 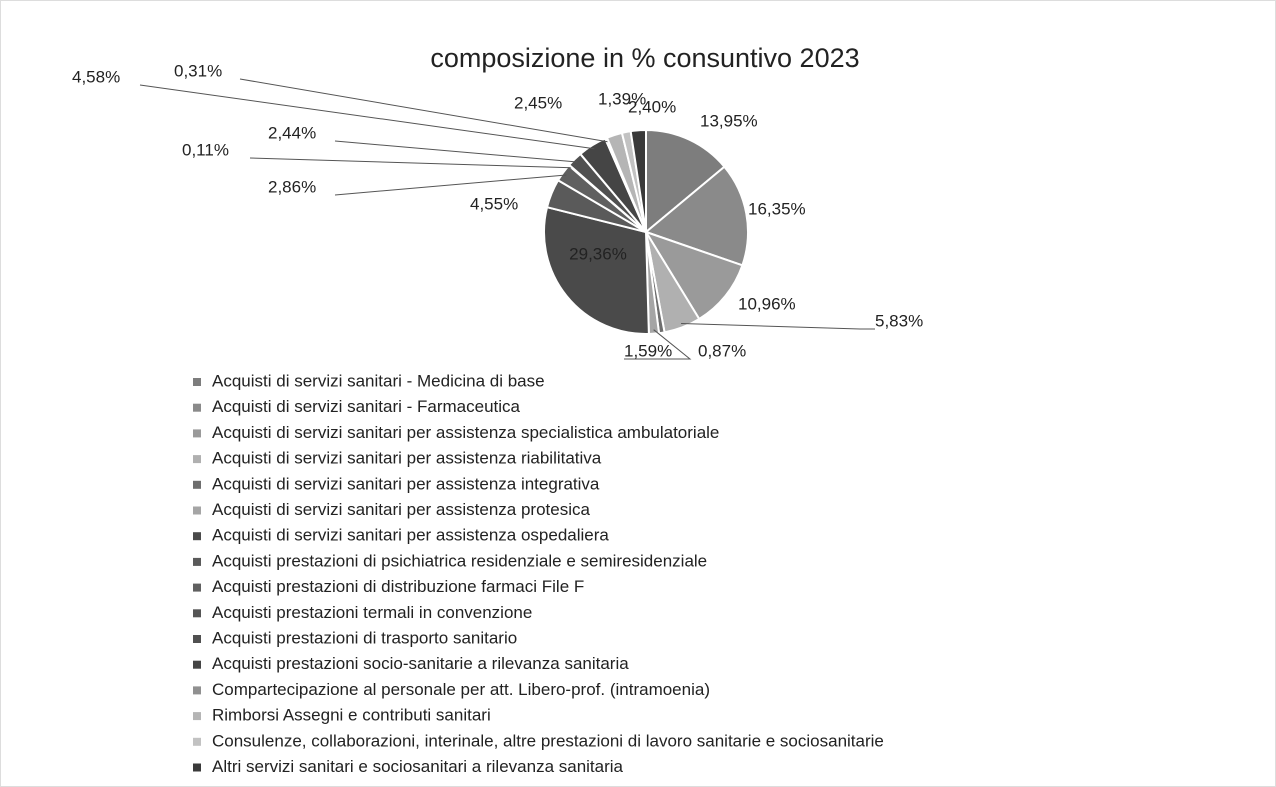 I want to click on data-label: 5,83%, so click(x=899, y=320).